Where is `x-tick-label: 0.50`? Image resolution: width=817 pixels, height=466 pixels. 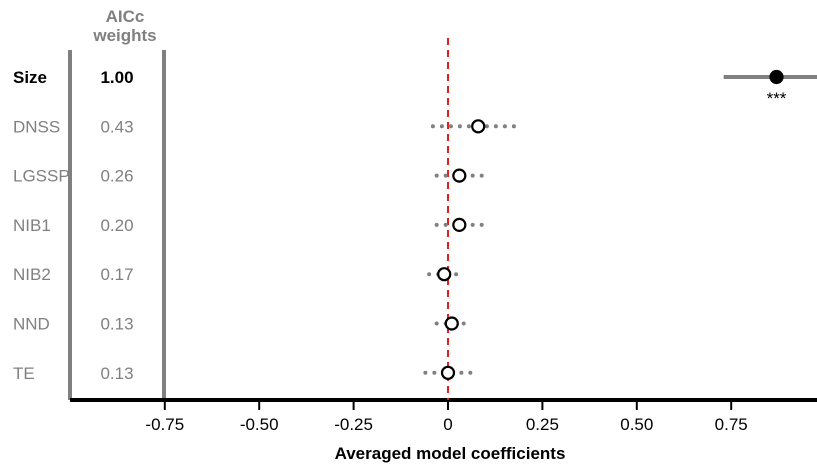 x-tick-label: 0.50 is located at coordinates (636, 424).